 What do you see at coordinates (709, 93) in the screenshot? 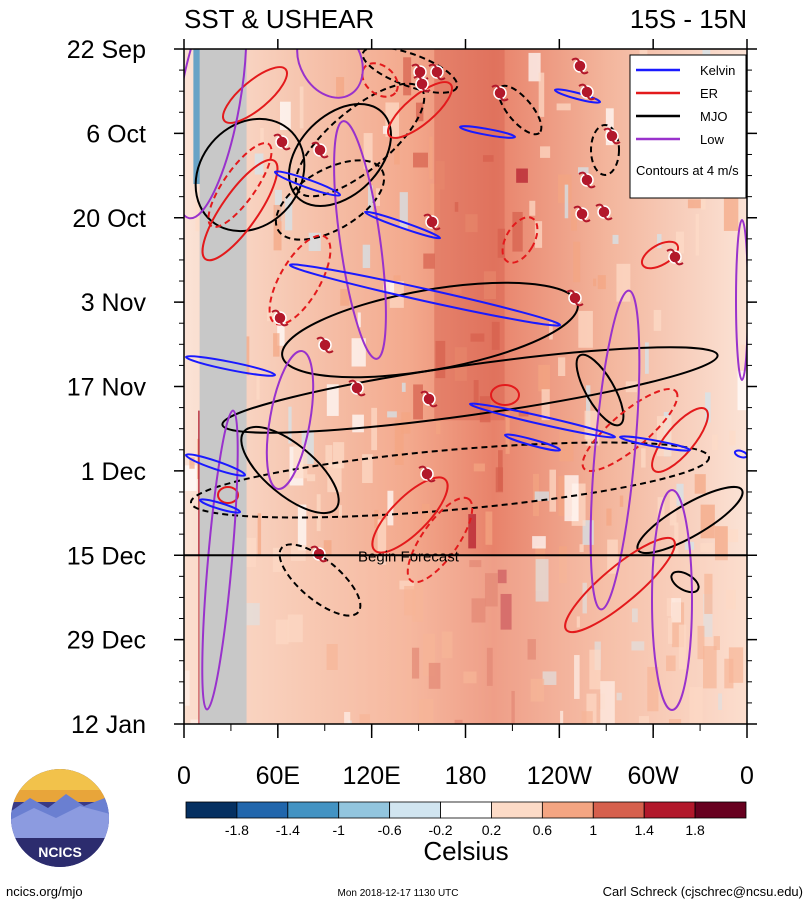
I see `legend-label-er: ER` at bounding box center [709, 93].